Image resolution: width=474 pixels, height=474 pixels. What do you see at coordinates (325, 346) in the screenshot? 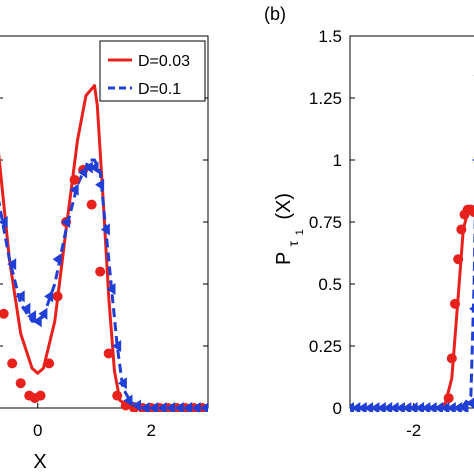
I see `y-tick-label: 0.25` at bounding box center [325, 346].